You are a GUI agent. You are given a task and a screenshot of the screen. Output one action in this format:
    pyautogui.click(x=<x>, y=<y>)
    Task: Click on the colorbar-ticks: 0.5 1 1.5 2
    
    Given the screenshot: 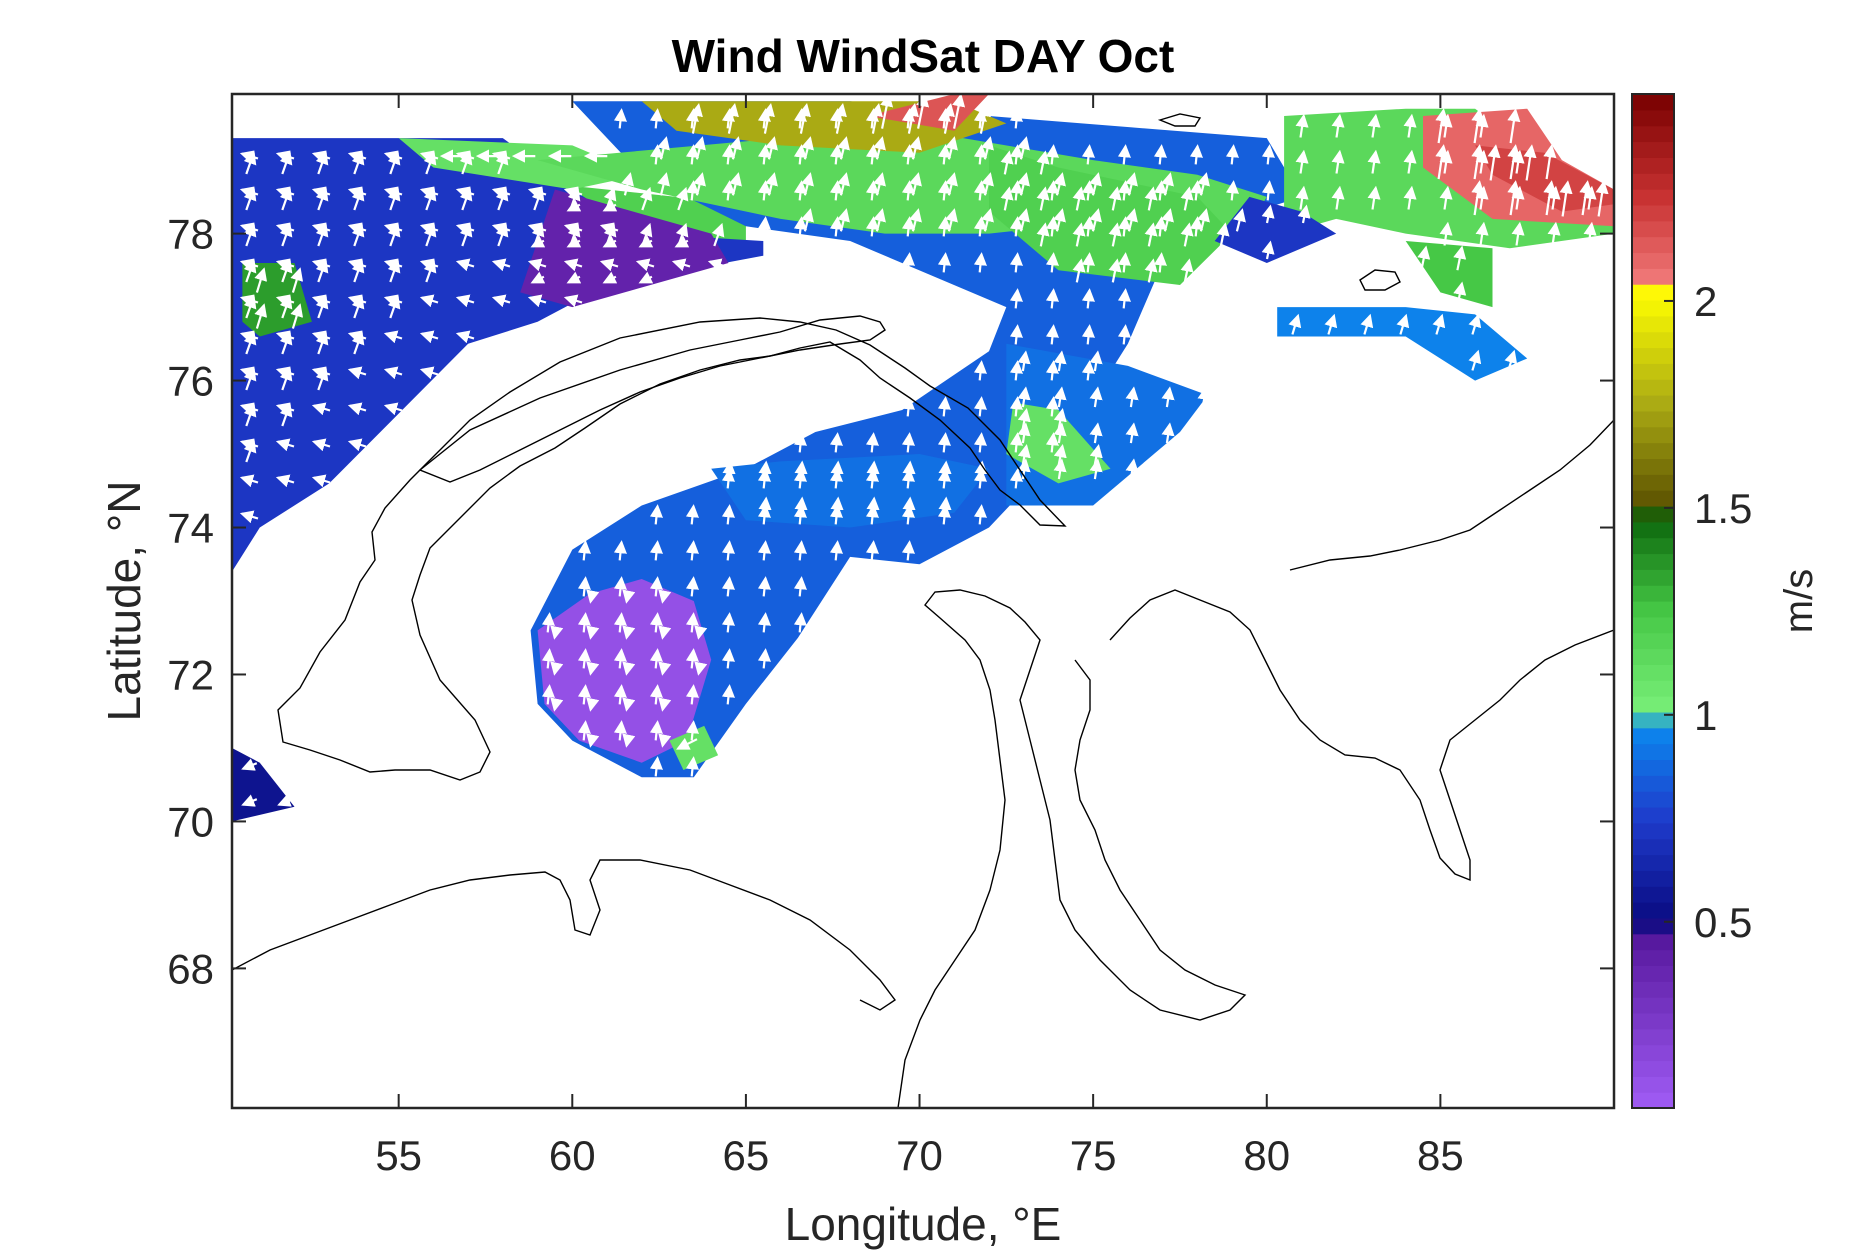 What is the action you would take?
    pyautogui.click(x=1708, y=612)
    